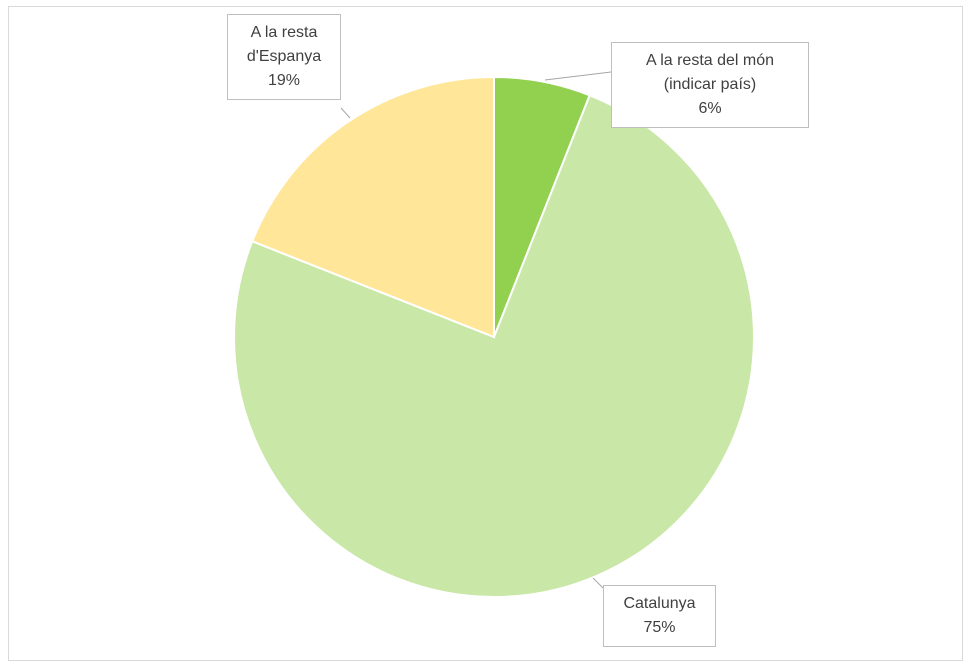 The height and width of the screenshot is (666, 971). Describe the element at coordinates (710, 108) in the screenshot. I see `label-value: 6%` at that location.